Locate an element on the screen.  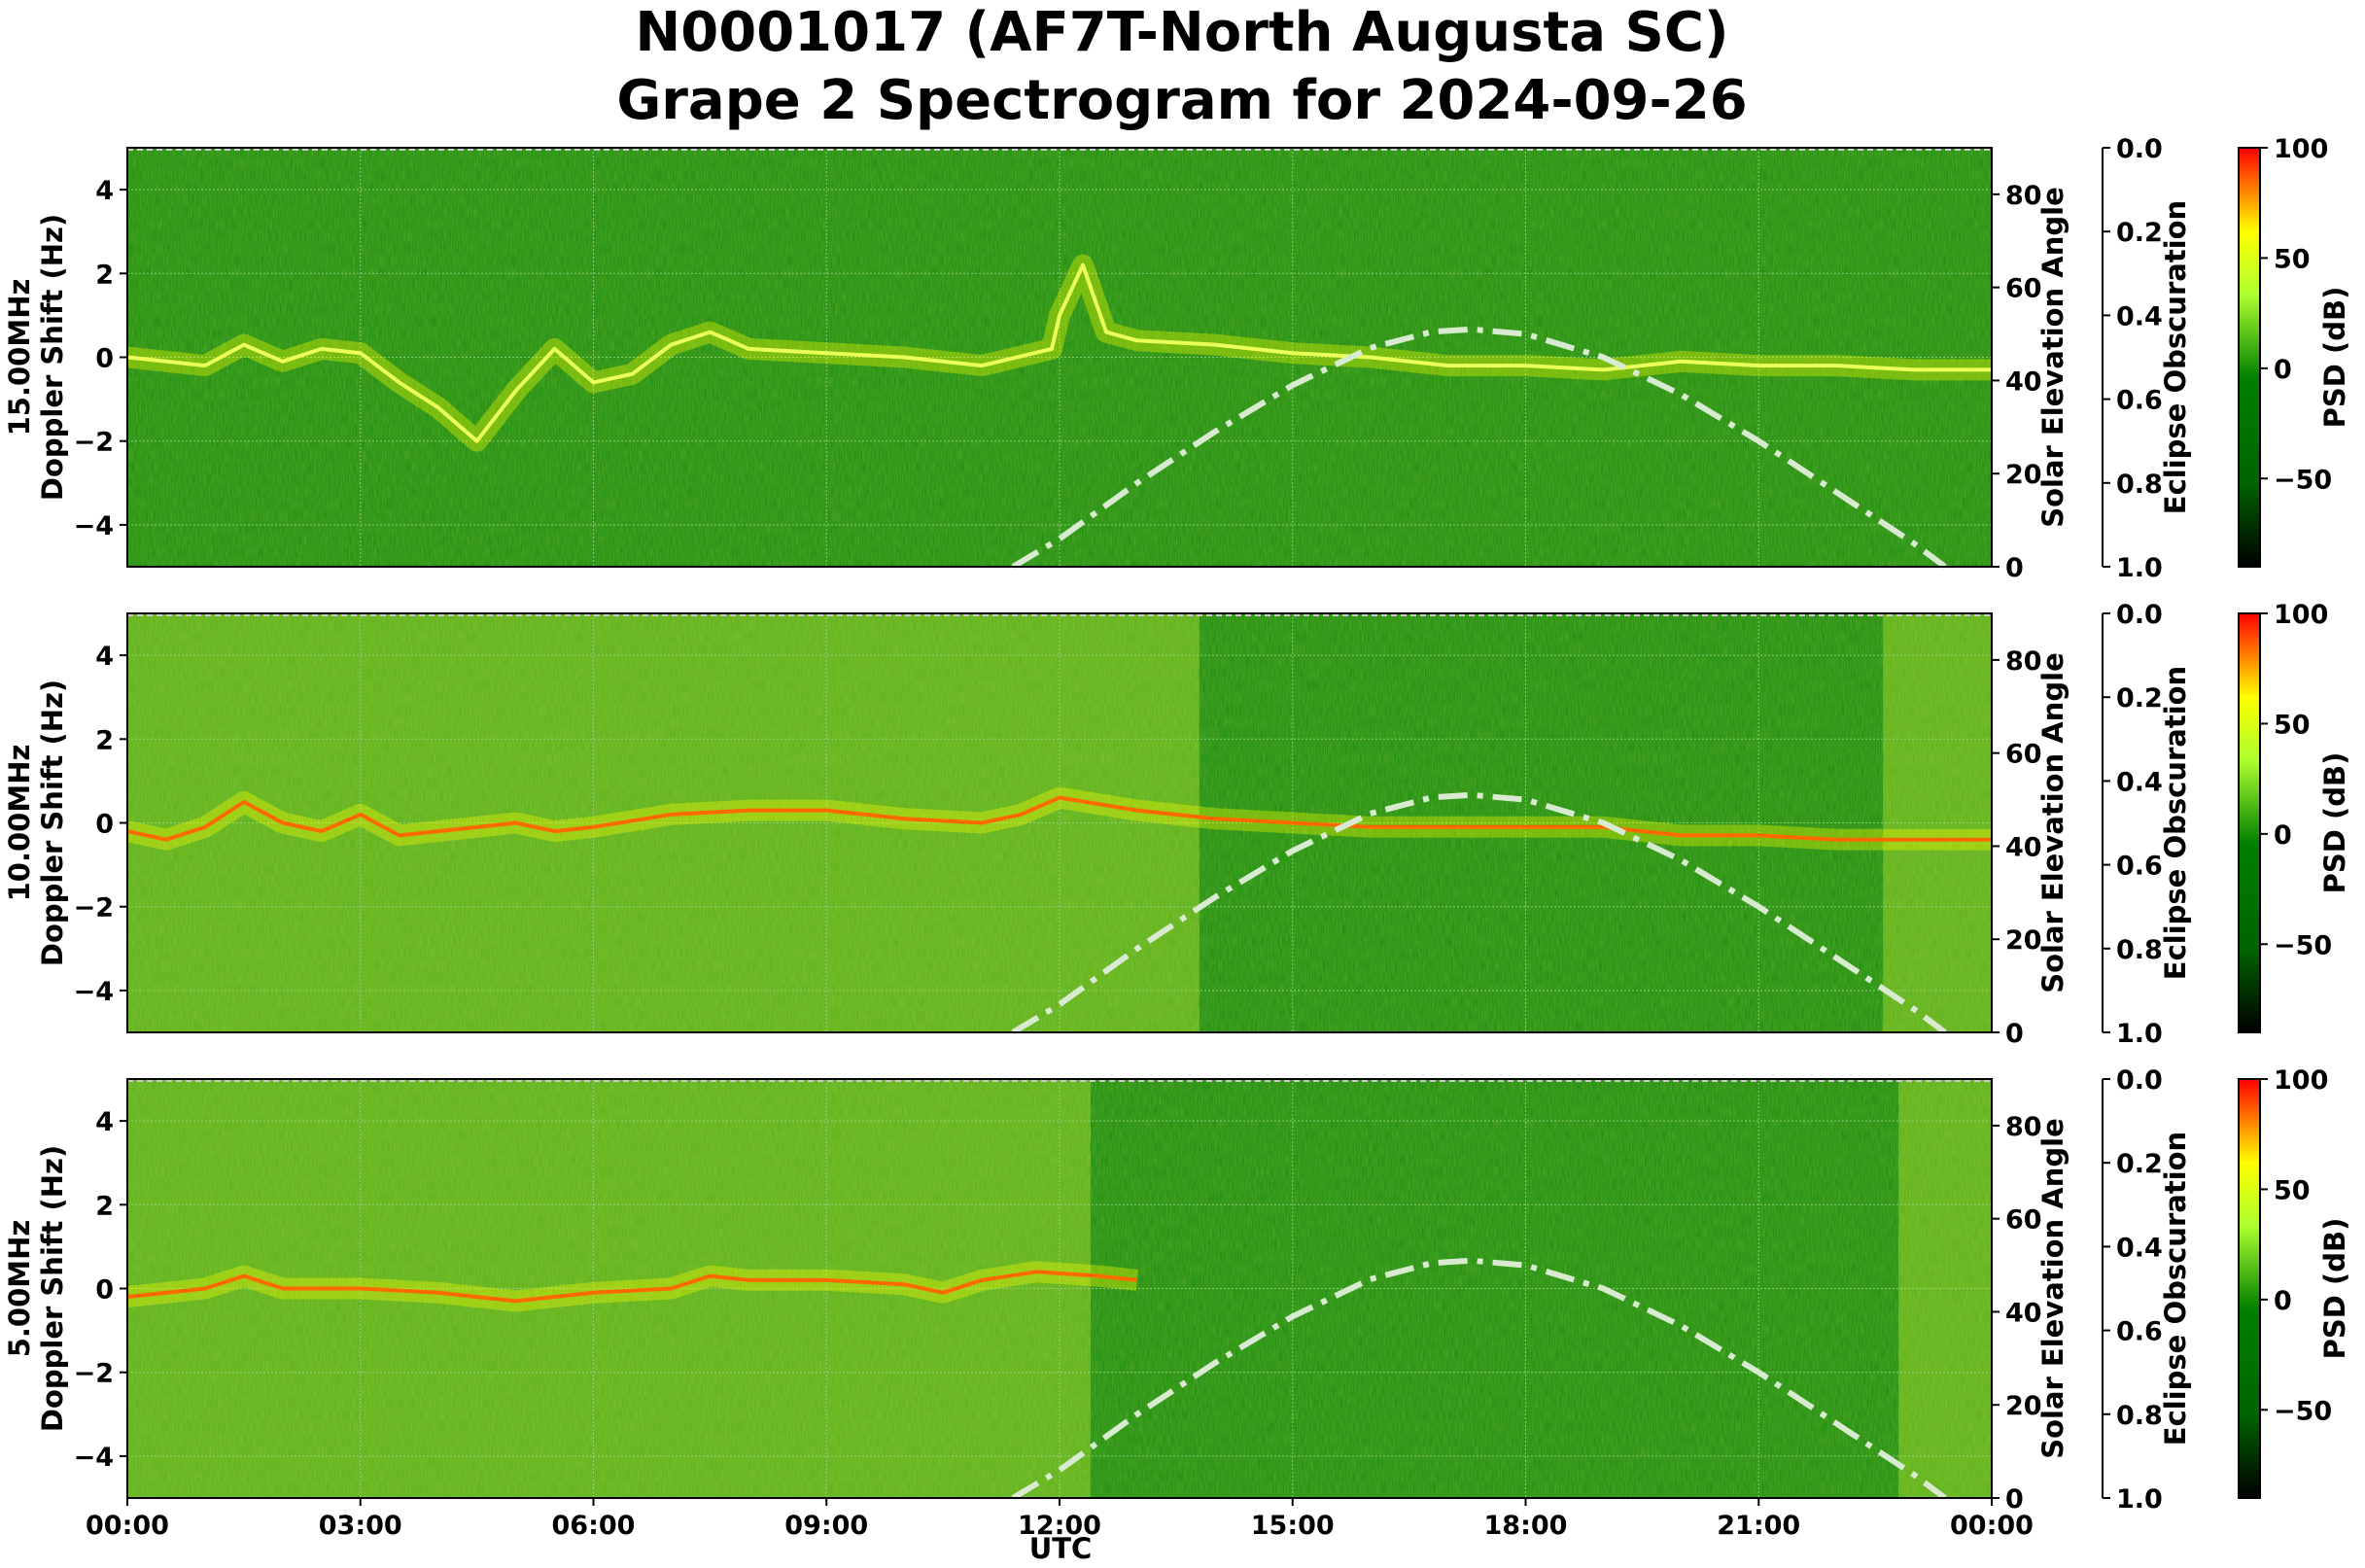
panel-2-colorbar-tick-label: 0 is located at coordinates (2283, 1301).